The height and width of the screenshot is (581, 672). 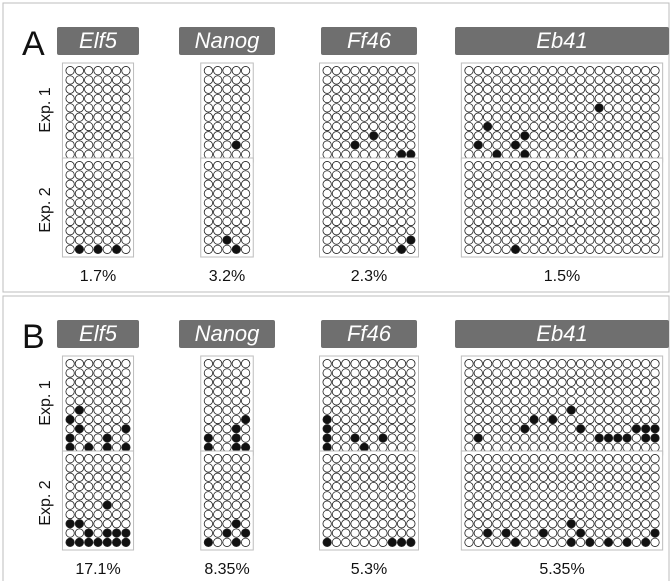 I want to click on methylation-percent: 8.35%, so click(x=226, y=569).